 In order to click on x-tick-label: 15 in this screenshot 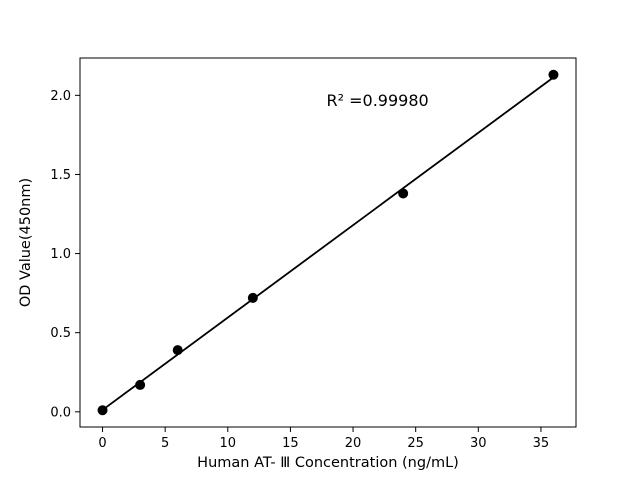, I will do `click(290, 443)`.